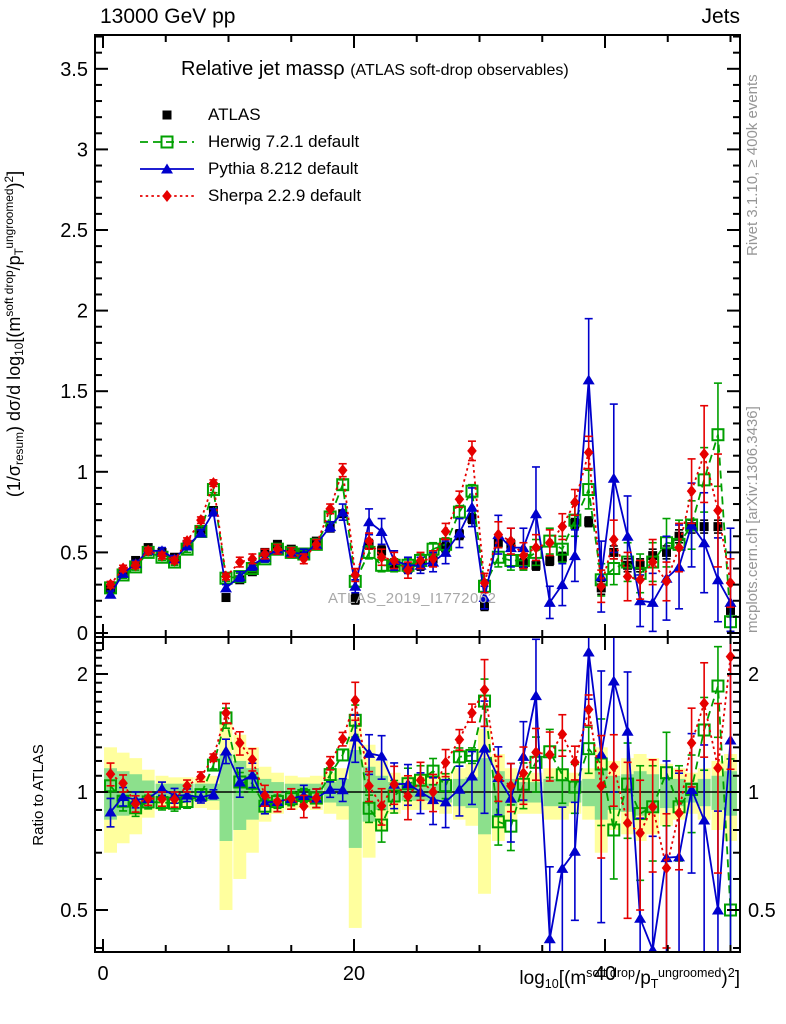  What do you see at coordinates (167, 114) in the screenshot?
I see `square-filled-legend-icon` at bounding box center [167, 114].